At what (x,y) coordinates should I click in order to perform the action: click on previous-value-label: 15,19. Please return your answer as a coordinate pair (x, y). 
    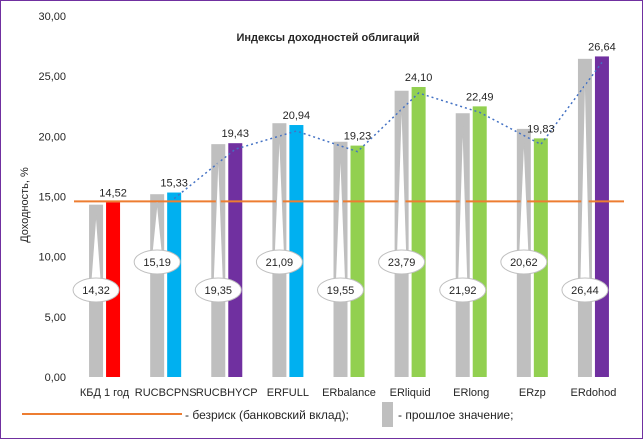
    Looking at the image, I should click on (157, 263).